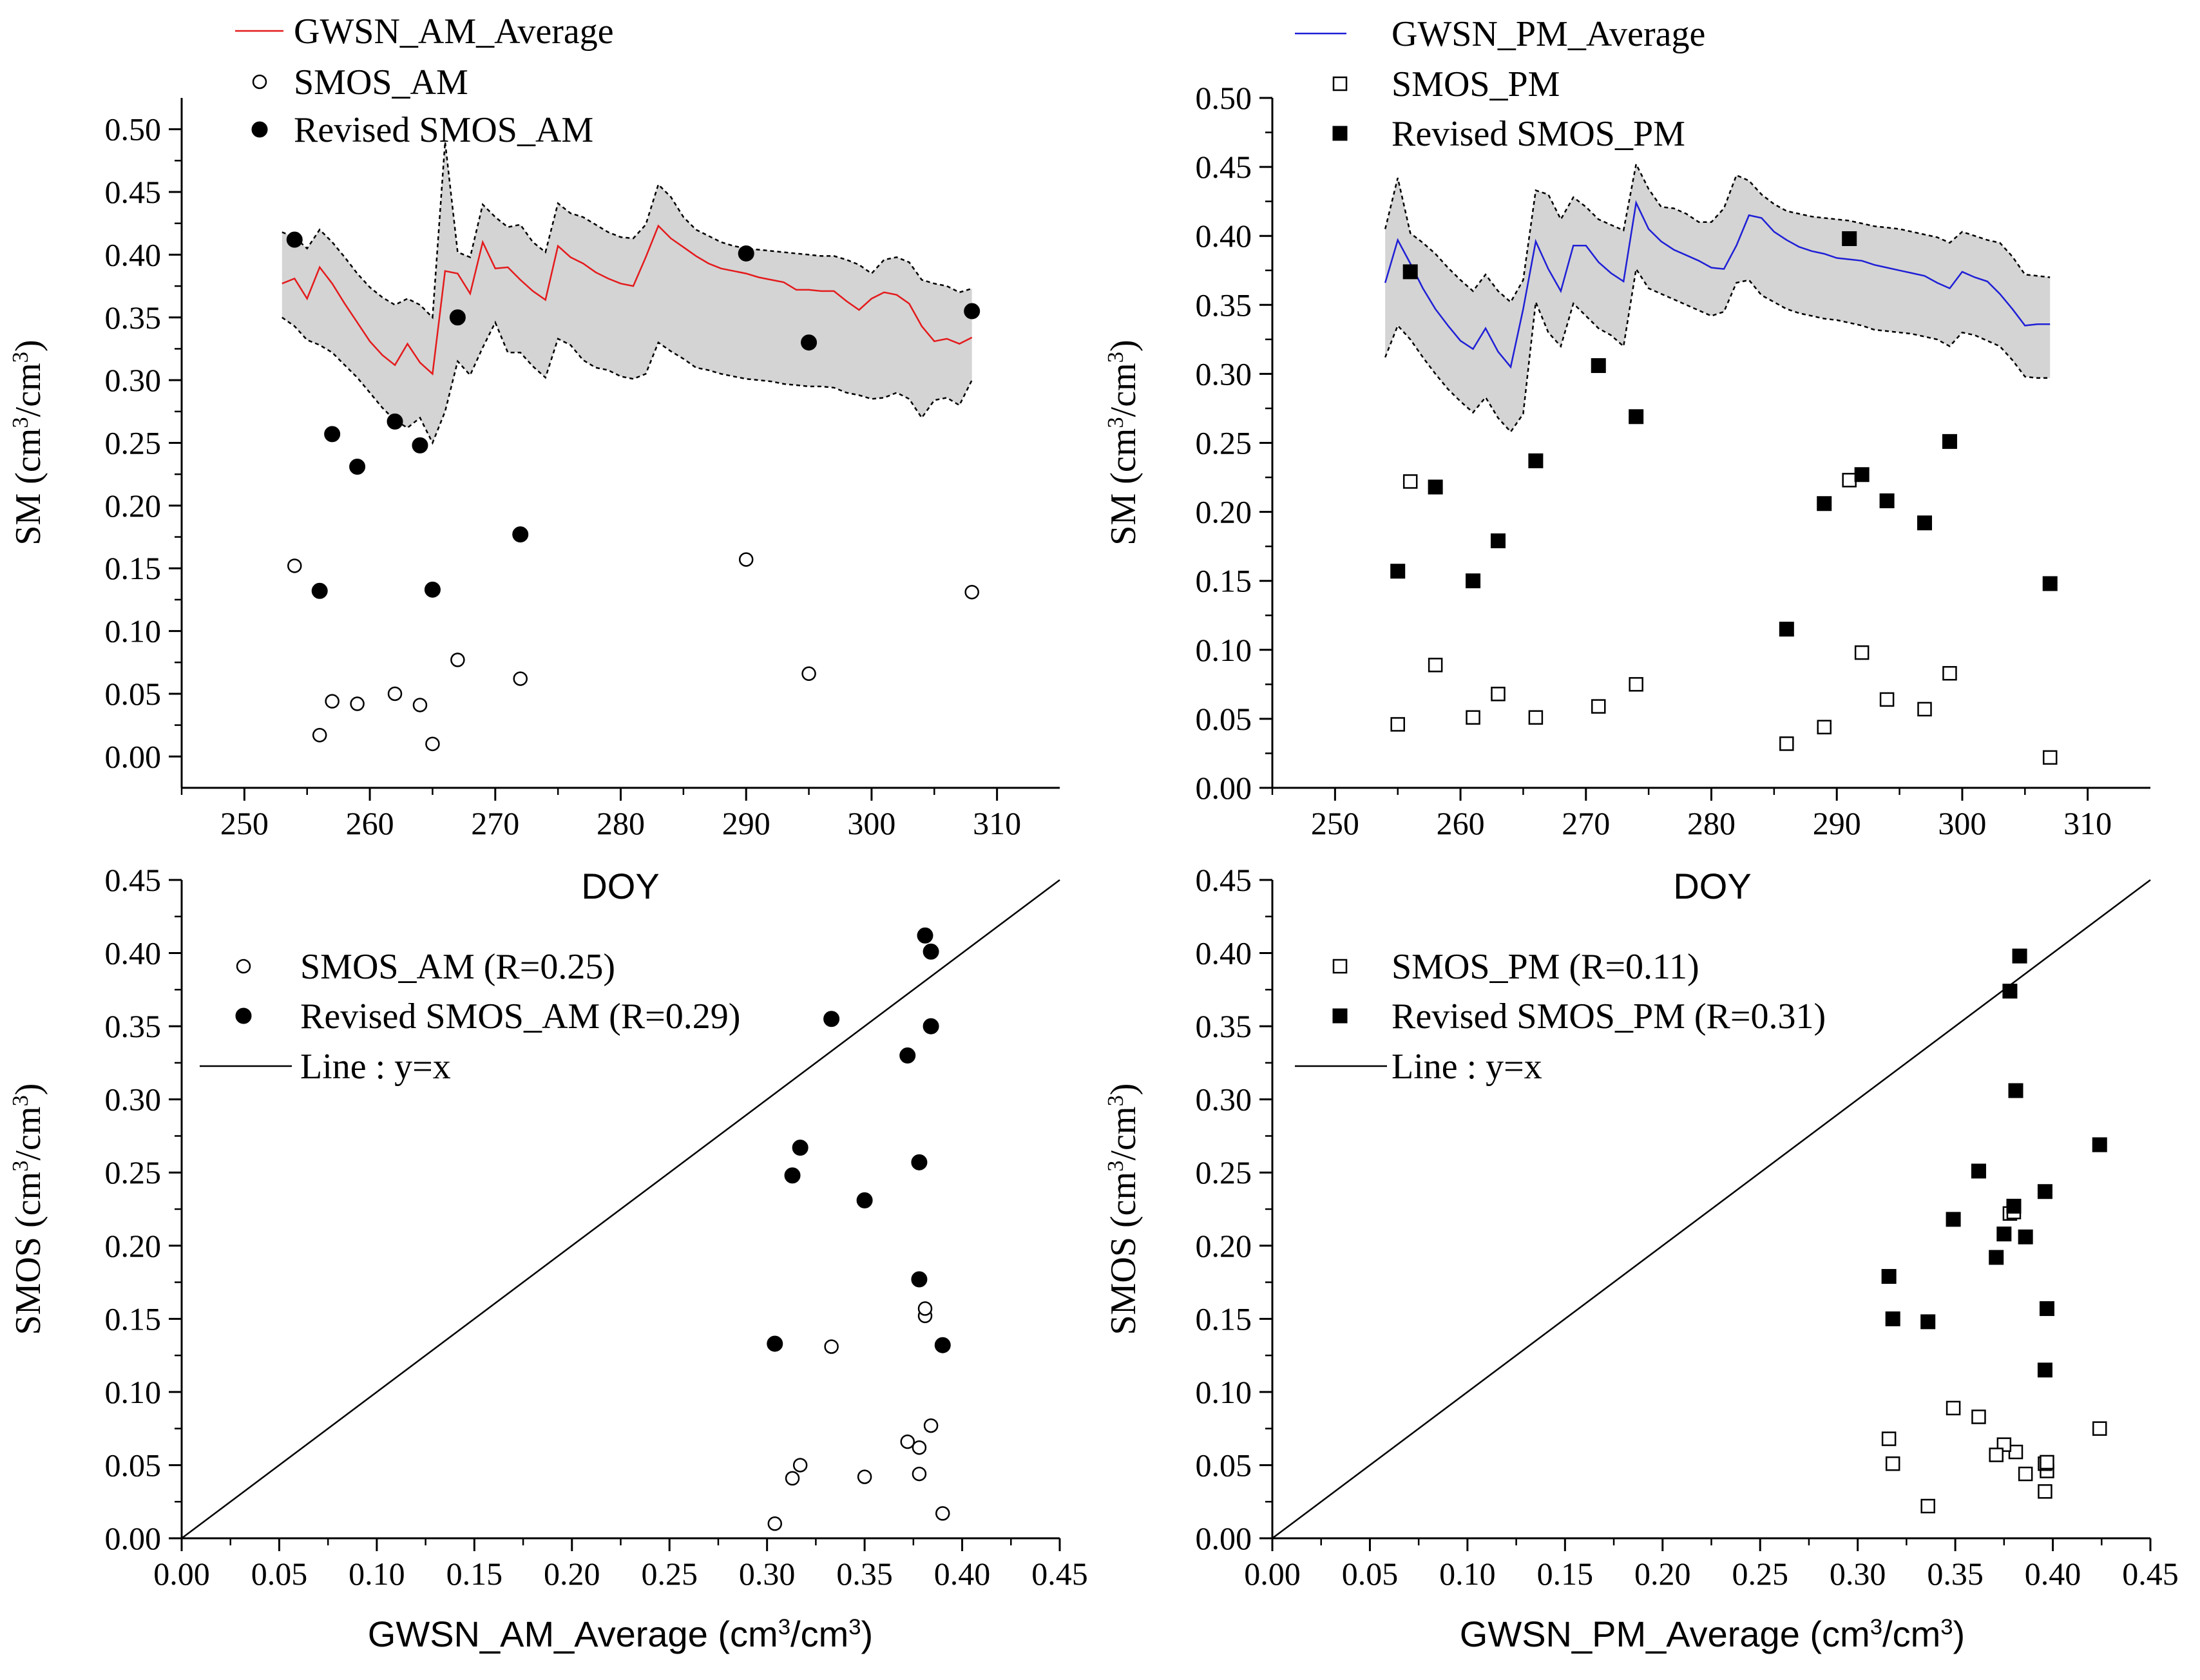 The height and width of the screenshot is (1680, 2200). What do you see at coordinates (1500, 84) in the screenshot?
I see `legend: GWSN_PM_Average SMOS_PM Revised SMOS_PM` at bounding box center [1500, 84].